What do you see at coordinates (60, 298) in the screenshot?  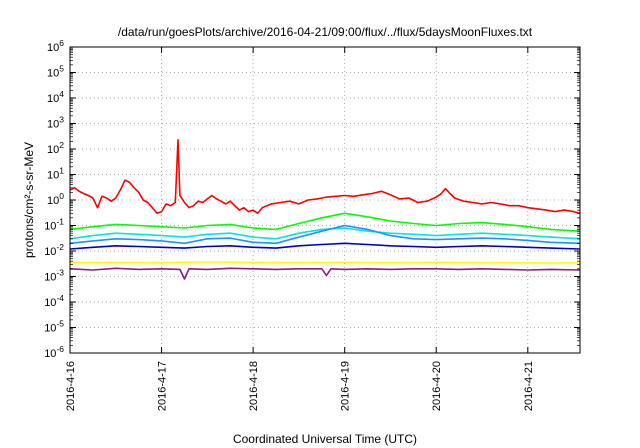 I see `y-tick-exponent: -4` at bounding box center [60, 298].